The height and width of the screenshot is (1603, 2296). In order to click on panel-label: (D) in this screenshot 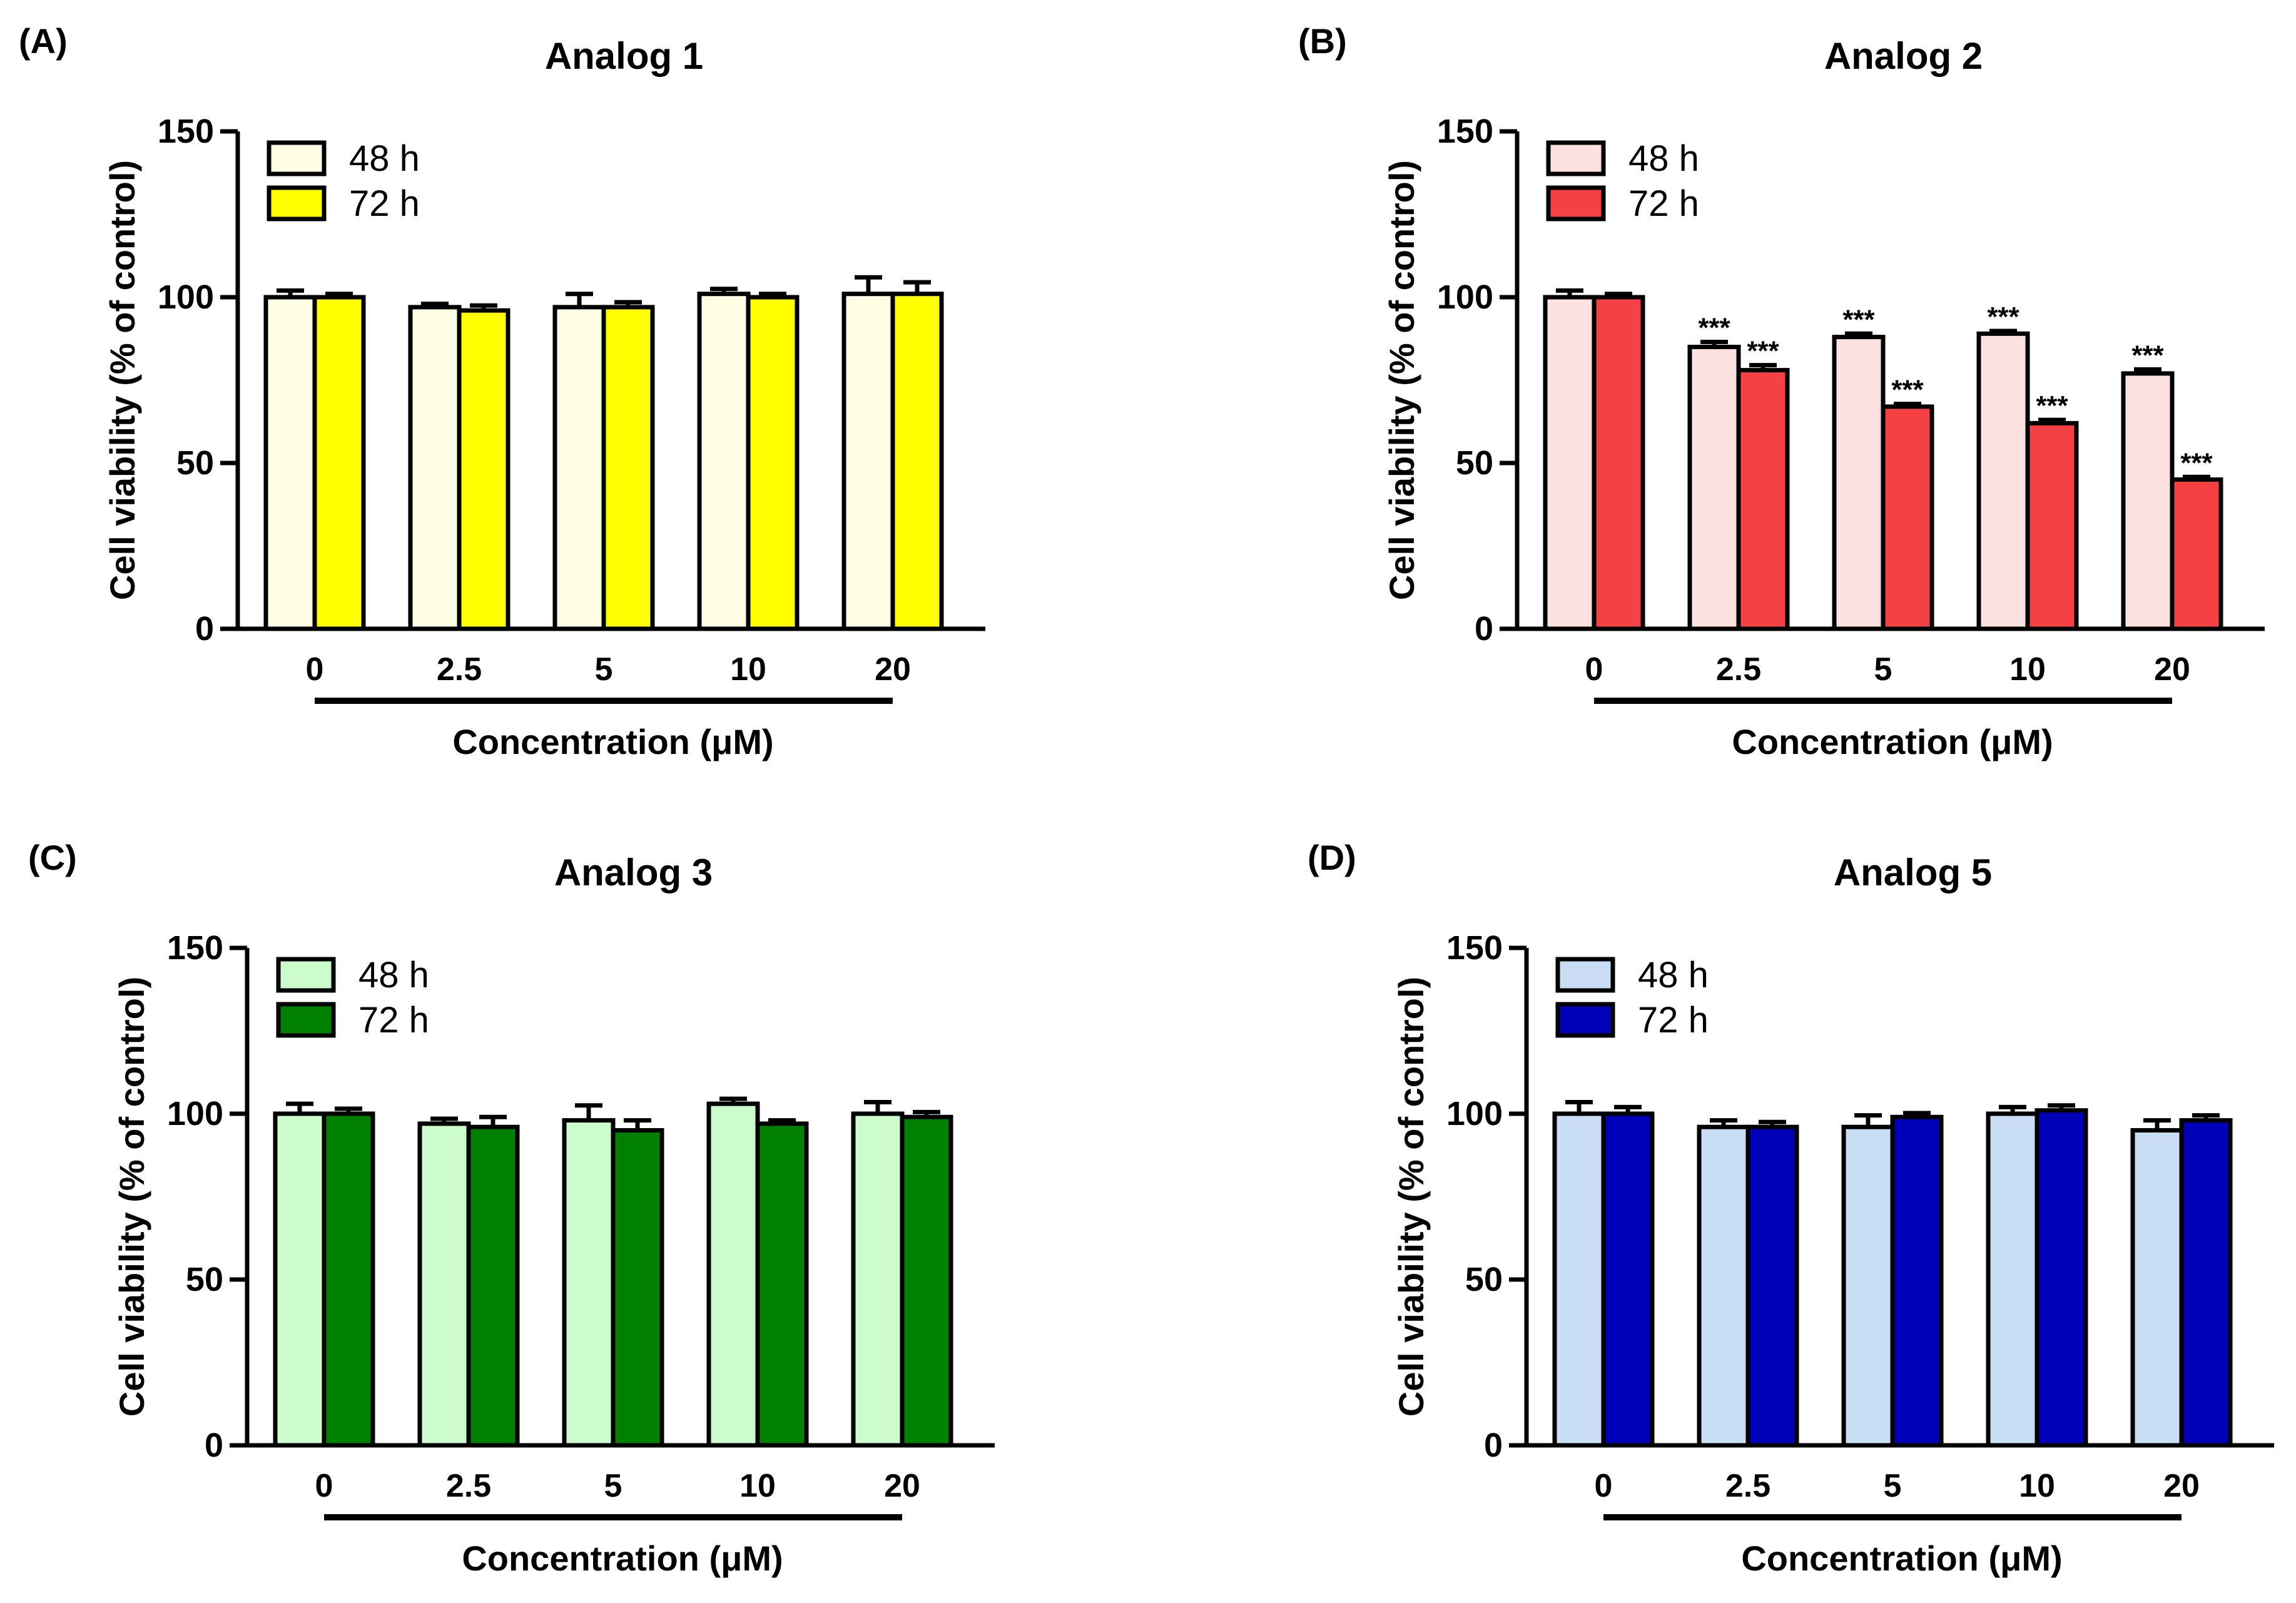, I will do `click(1332, 857)`.